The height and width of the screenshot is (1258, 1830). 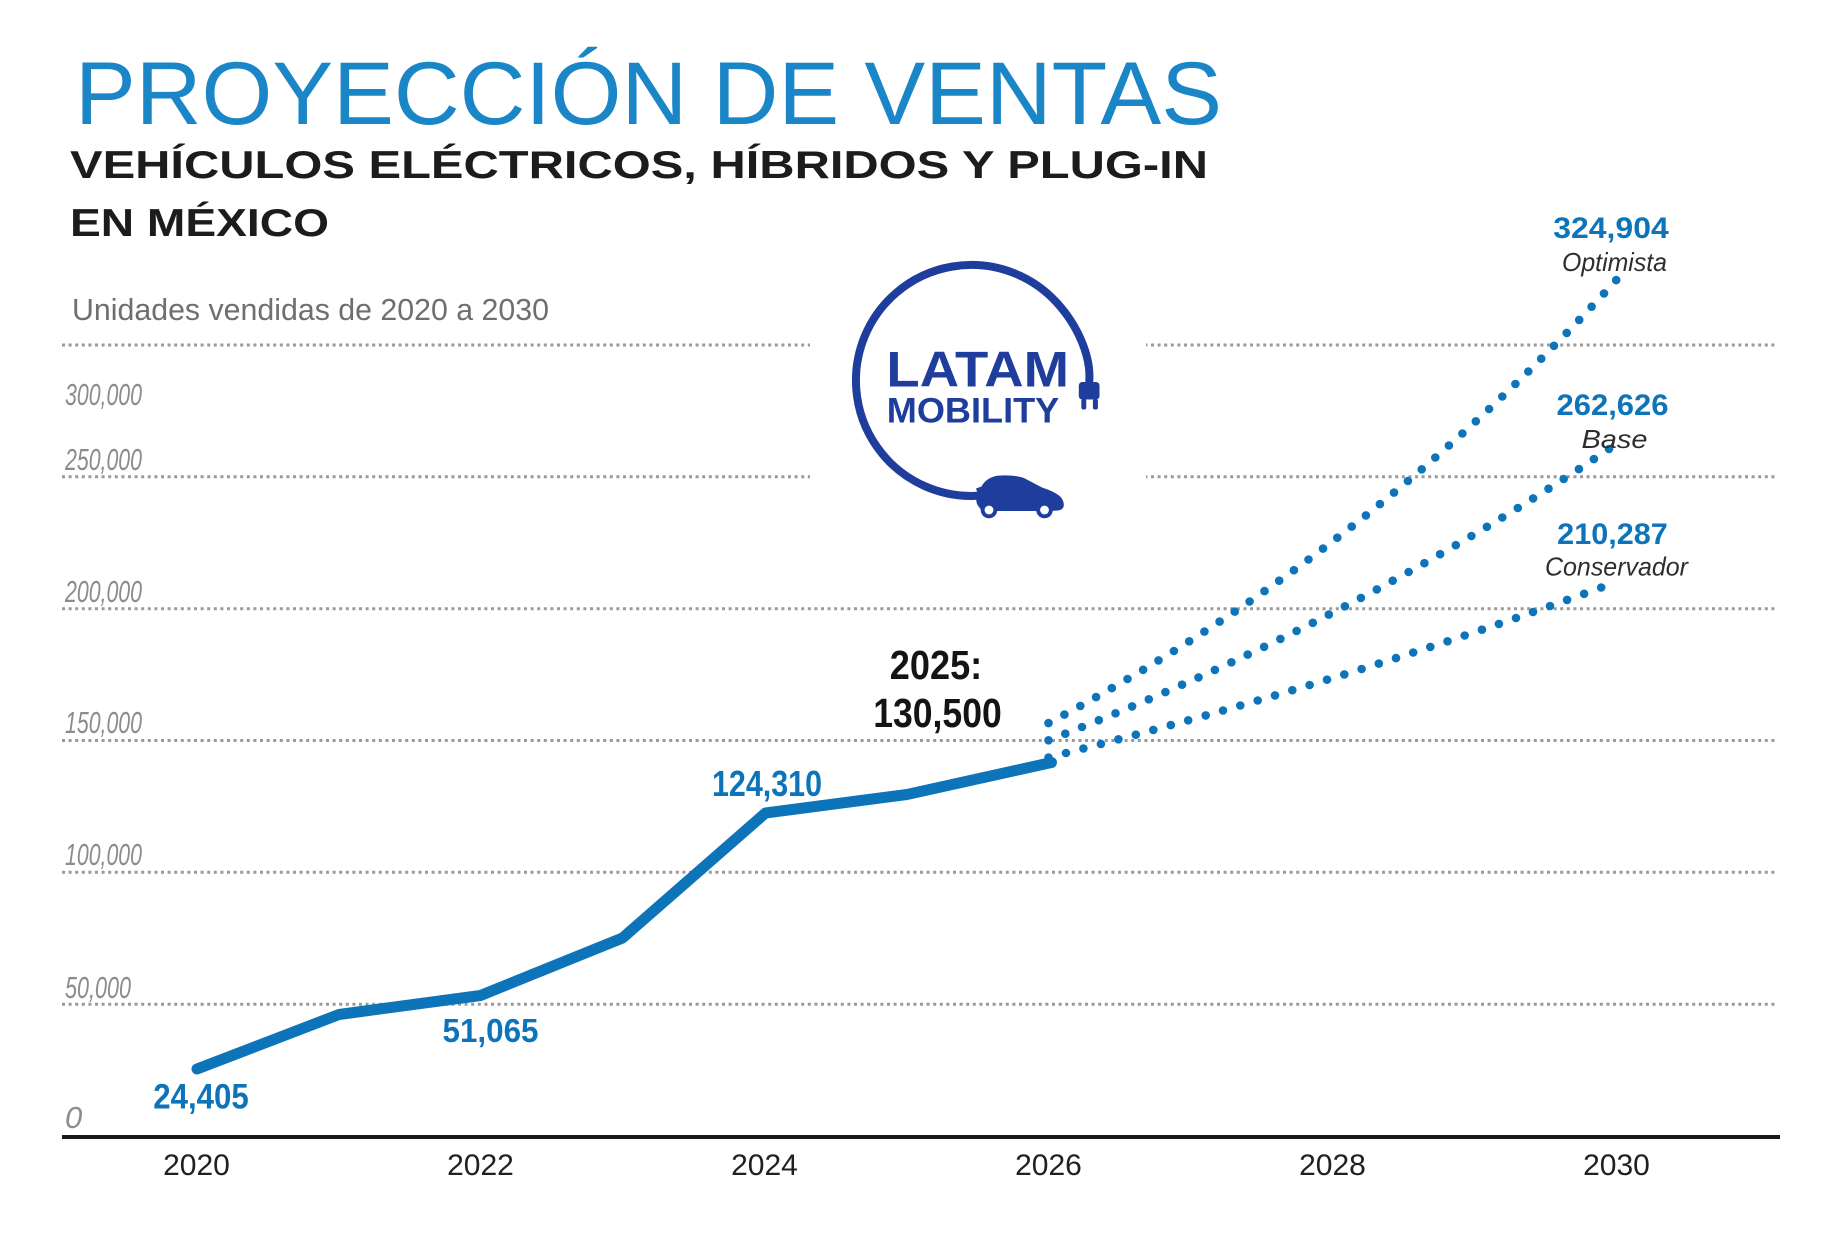 I want to click on svg-text: 2026, so click(x=1048, y=1165).